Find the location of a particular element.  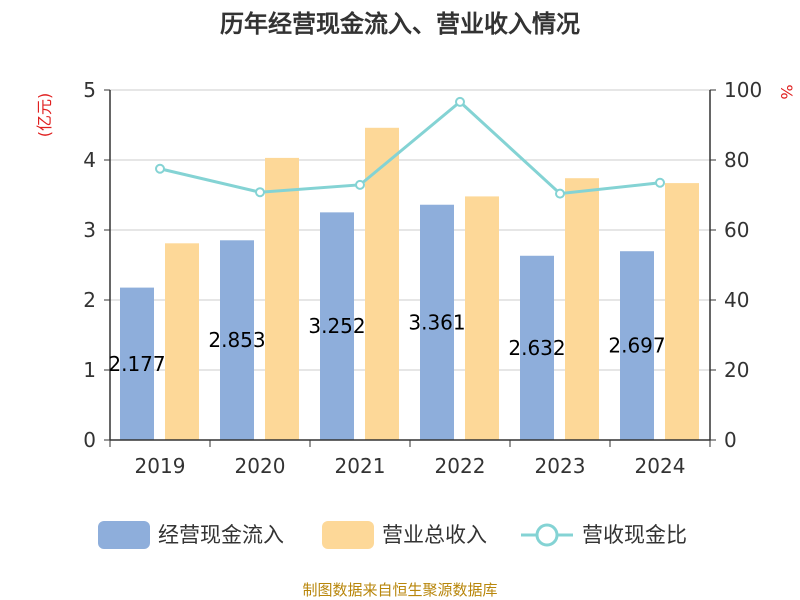

legend-swatch-total-revenue is located at coordinates (348, 535).